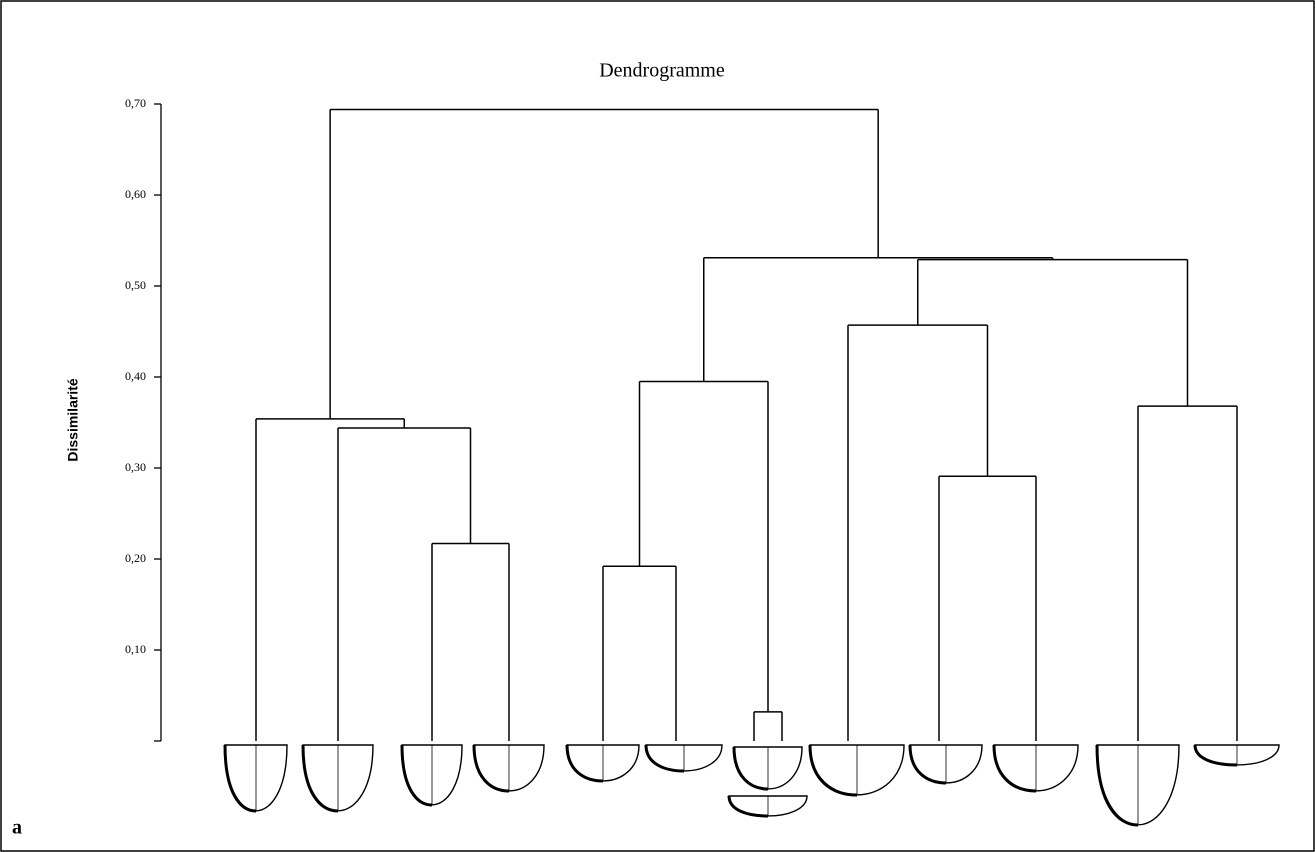 This screenshot has height=852, width=1315. What do you see at coordinates (135, 467) in the screenshot?
I see `y-tick-label: 0,30` at bounding box center [135, 467].